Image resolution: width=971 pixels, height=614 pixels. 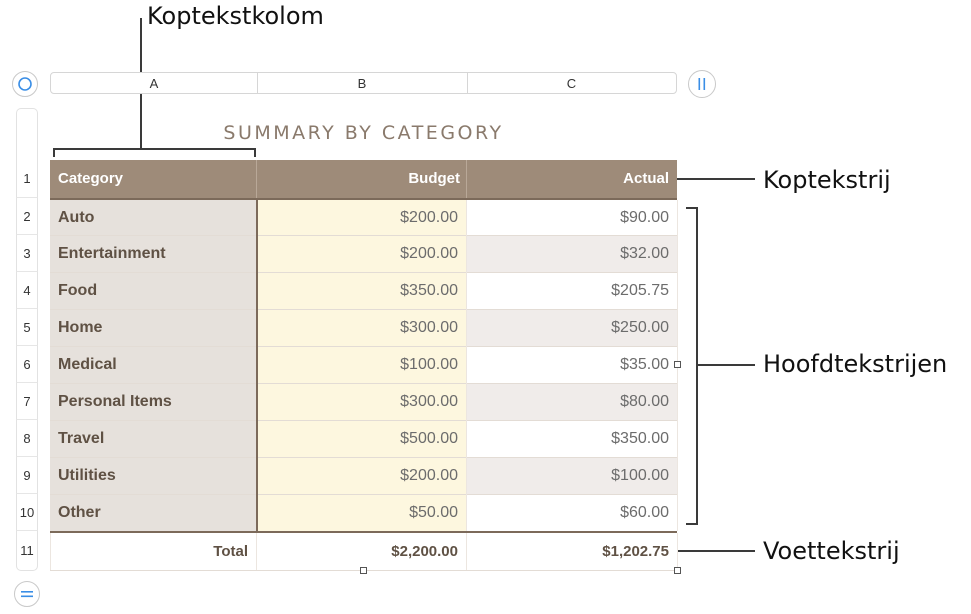 What do you see at coordinates (27, 438) in the screenshot?
I see `row-number-8: 8` at bounding box center [27, 438].